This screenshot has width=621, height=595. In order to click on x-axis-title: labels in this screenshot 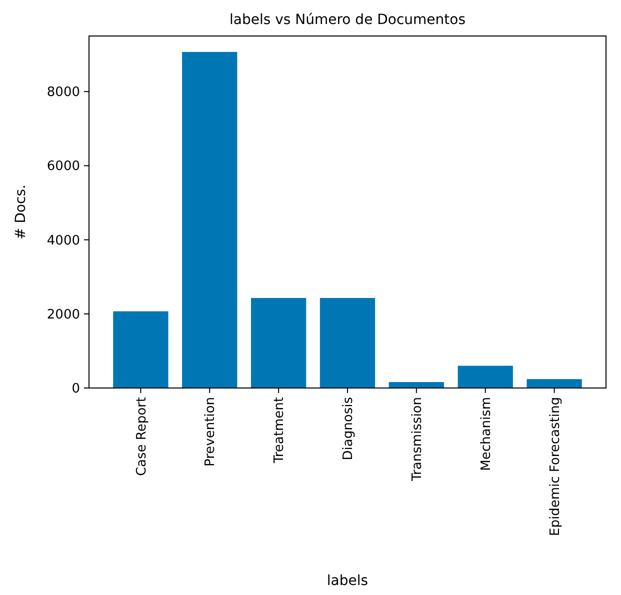, I will do `click(347, 581)`.